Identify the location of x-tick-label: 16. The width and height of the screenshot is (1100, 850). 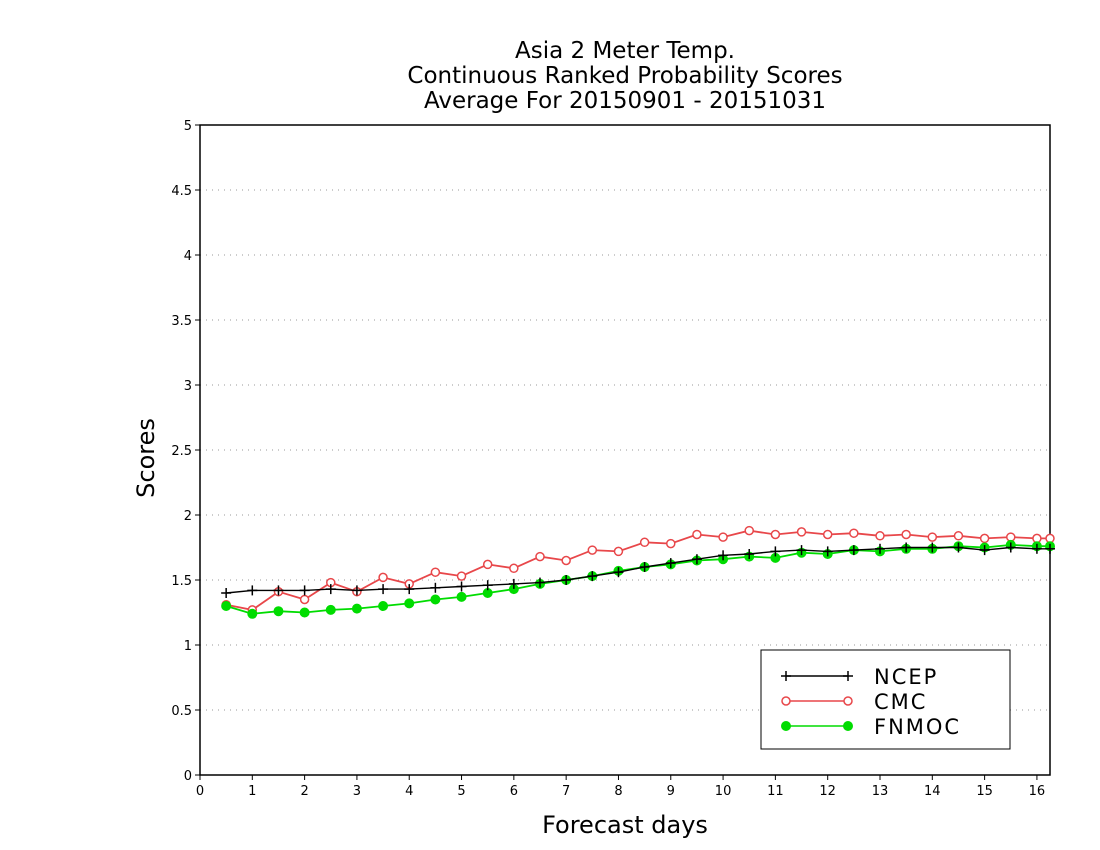
(1037, 791).